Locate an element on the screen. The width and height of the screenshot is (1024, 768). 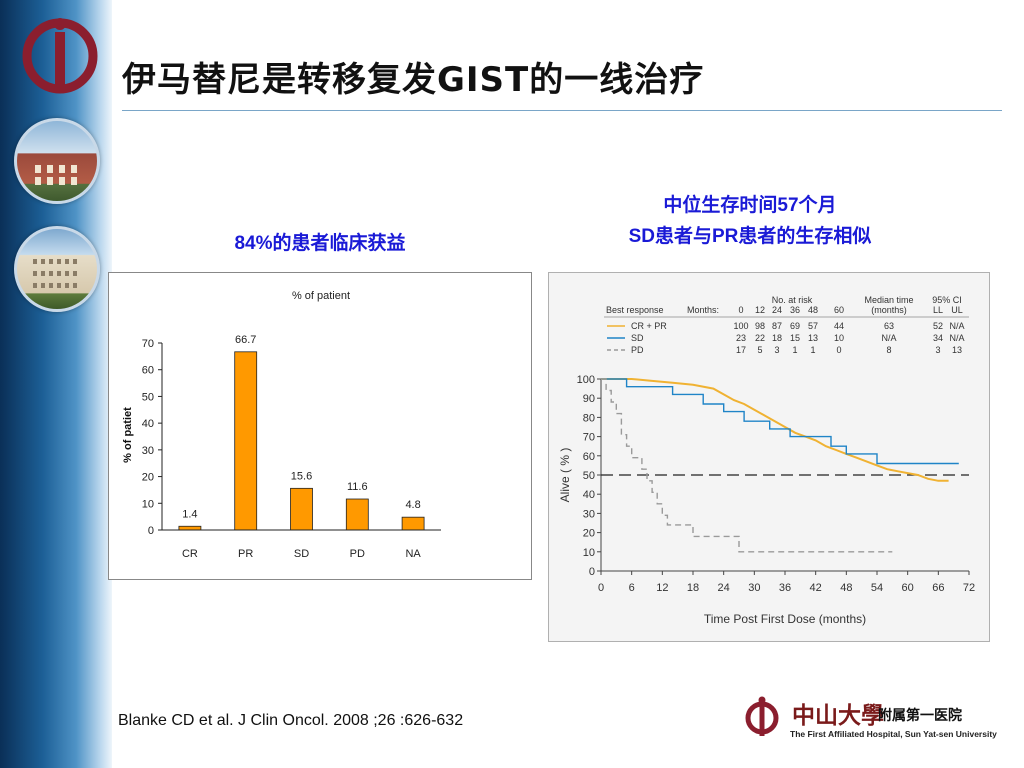
bar-y-tick-label: 60 is located at coordinates (148, 371).